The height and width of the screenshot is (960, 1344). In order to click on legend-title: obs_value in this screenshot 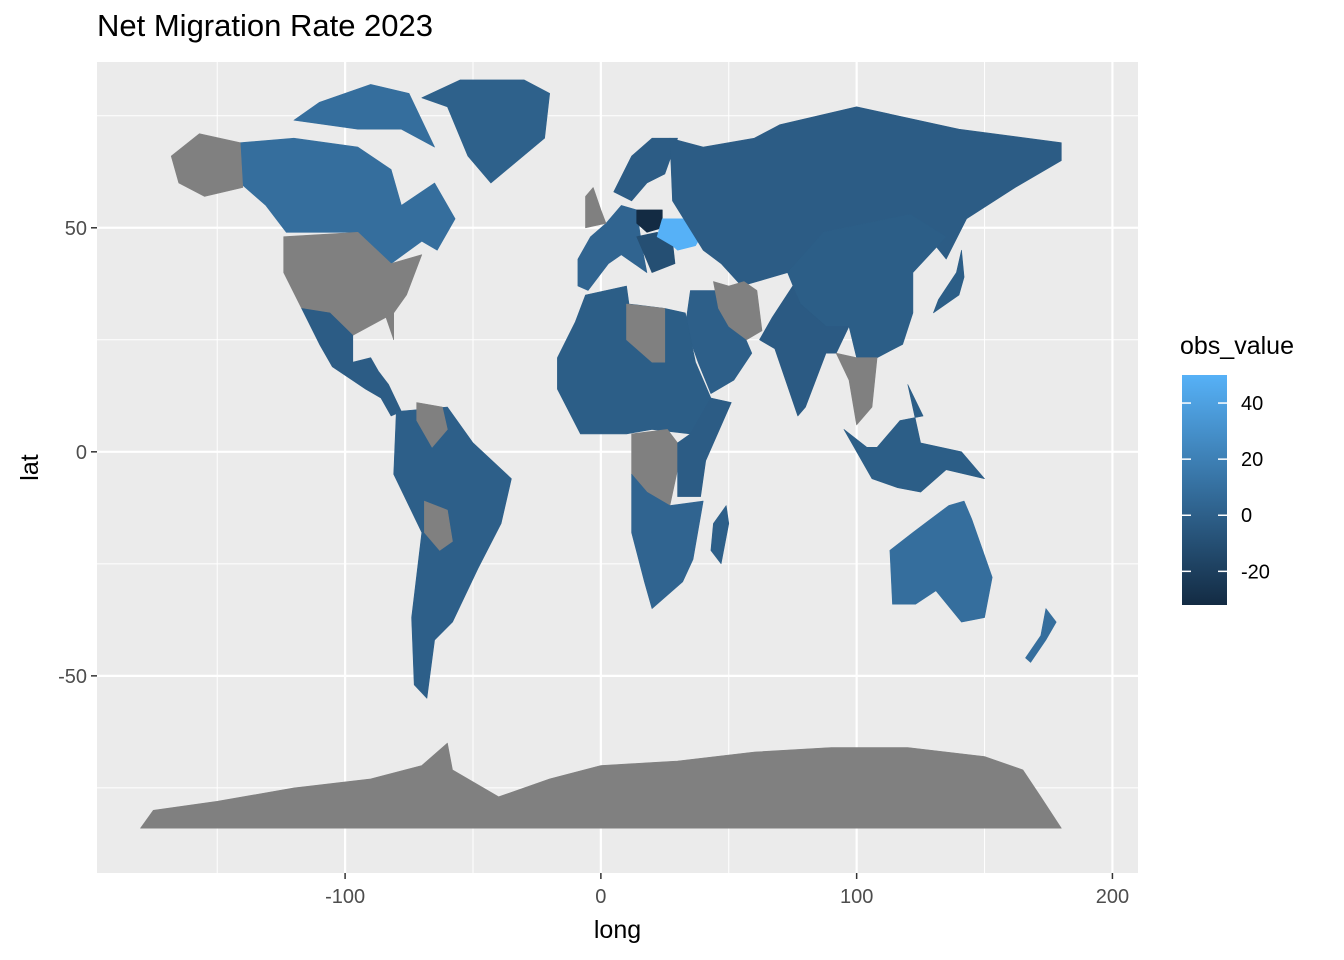, I will do `click(1237, 346)`.